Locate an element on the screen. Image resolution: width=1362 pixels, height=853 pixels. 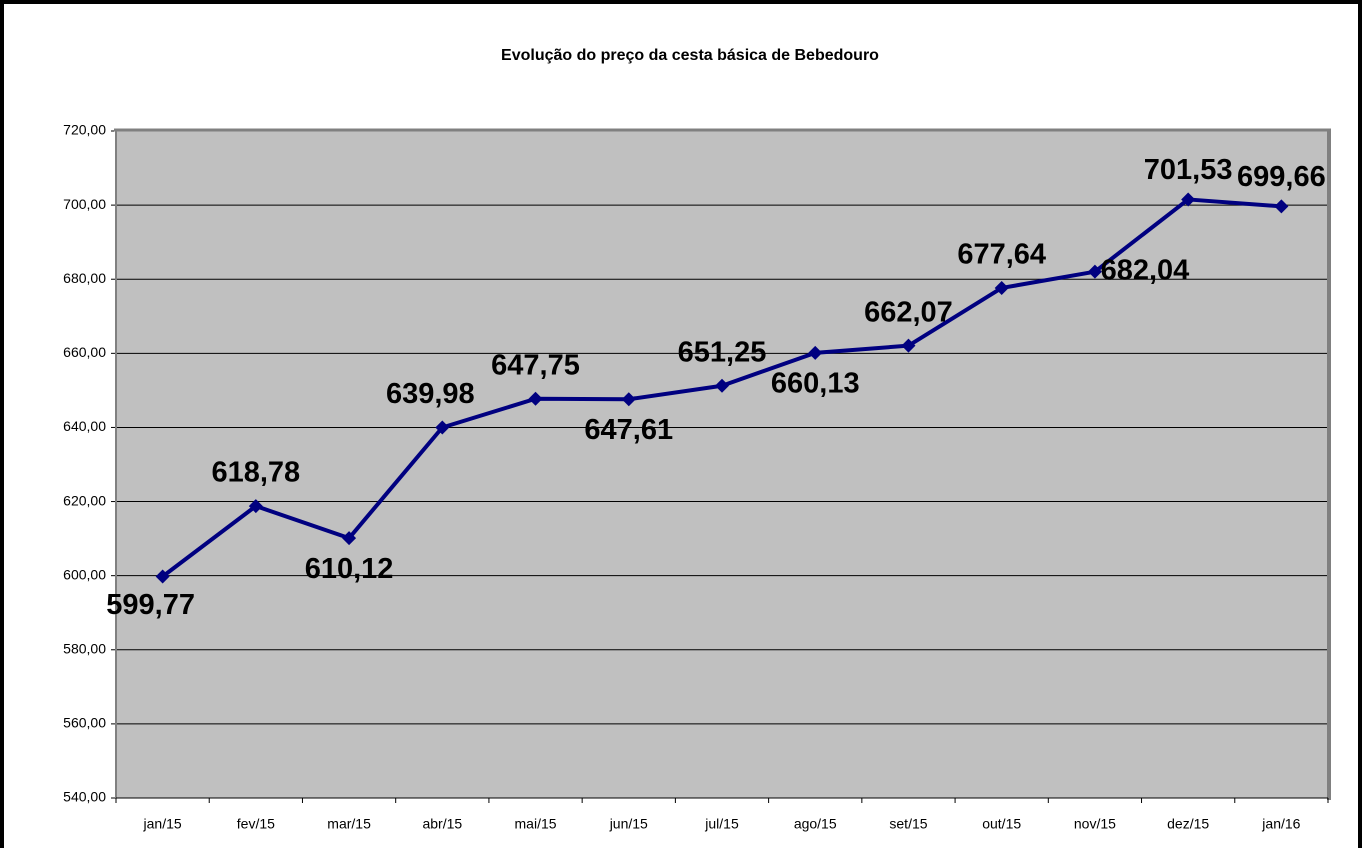
data-label: 647,61 is located at coordinates (628, 430).